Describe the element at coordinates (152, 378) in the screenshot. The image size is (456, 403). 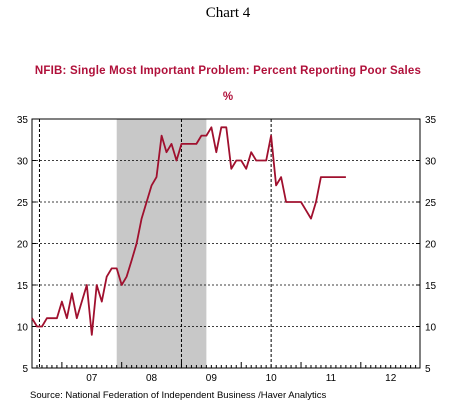
I see `x-tick-label-08: 08` at that location.